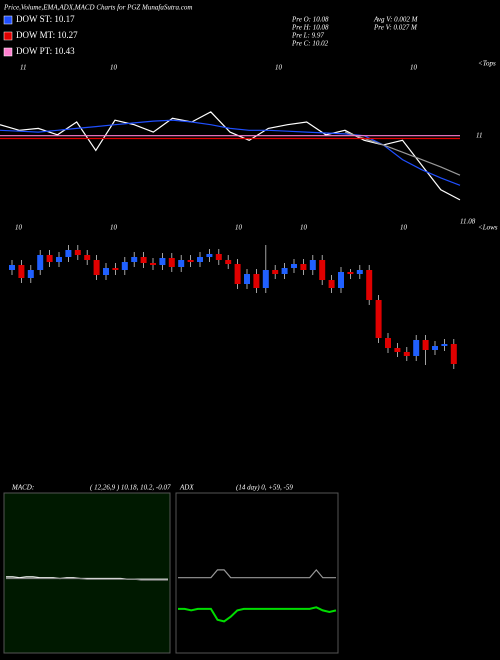 Image resolution: width=500 pixels, height=660 pixels. I want to click on legend-label: DOW PT: 10.43, so click(45, 51).